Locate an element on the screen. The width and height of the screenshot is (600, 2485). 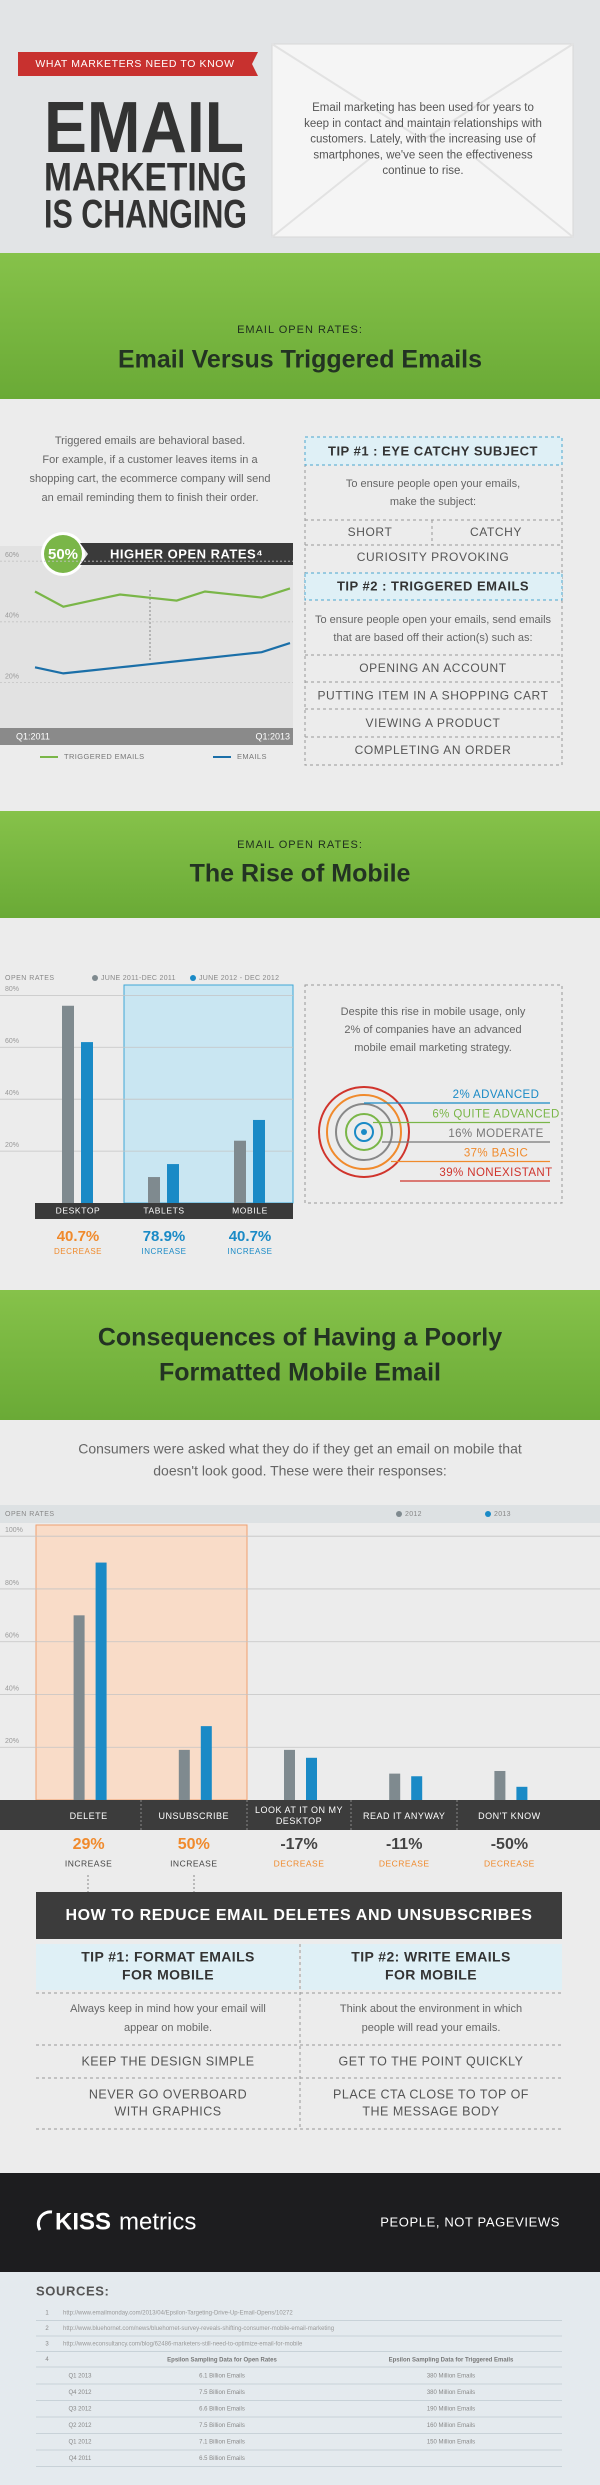
footer is located at coordinates (300, 2222).